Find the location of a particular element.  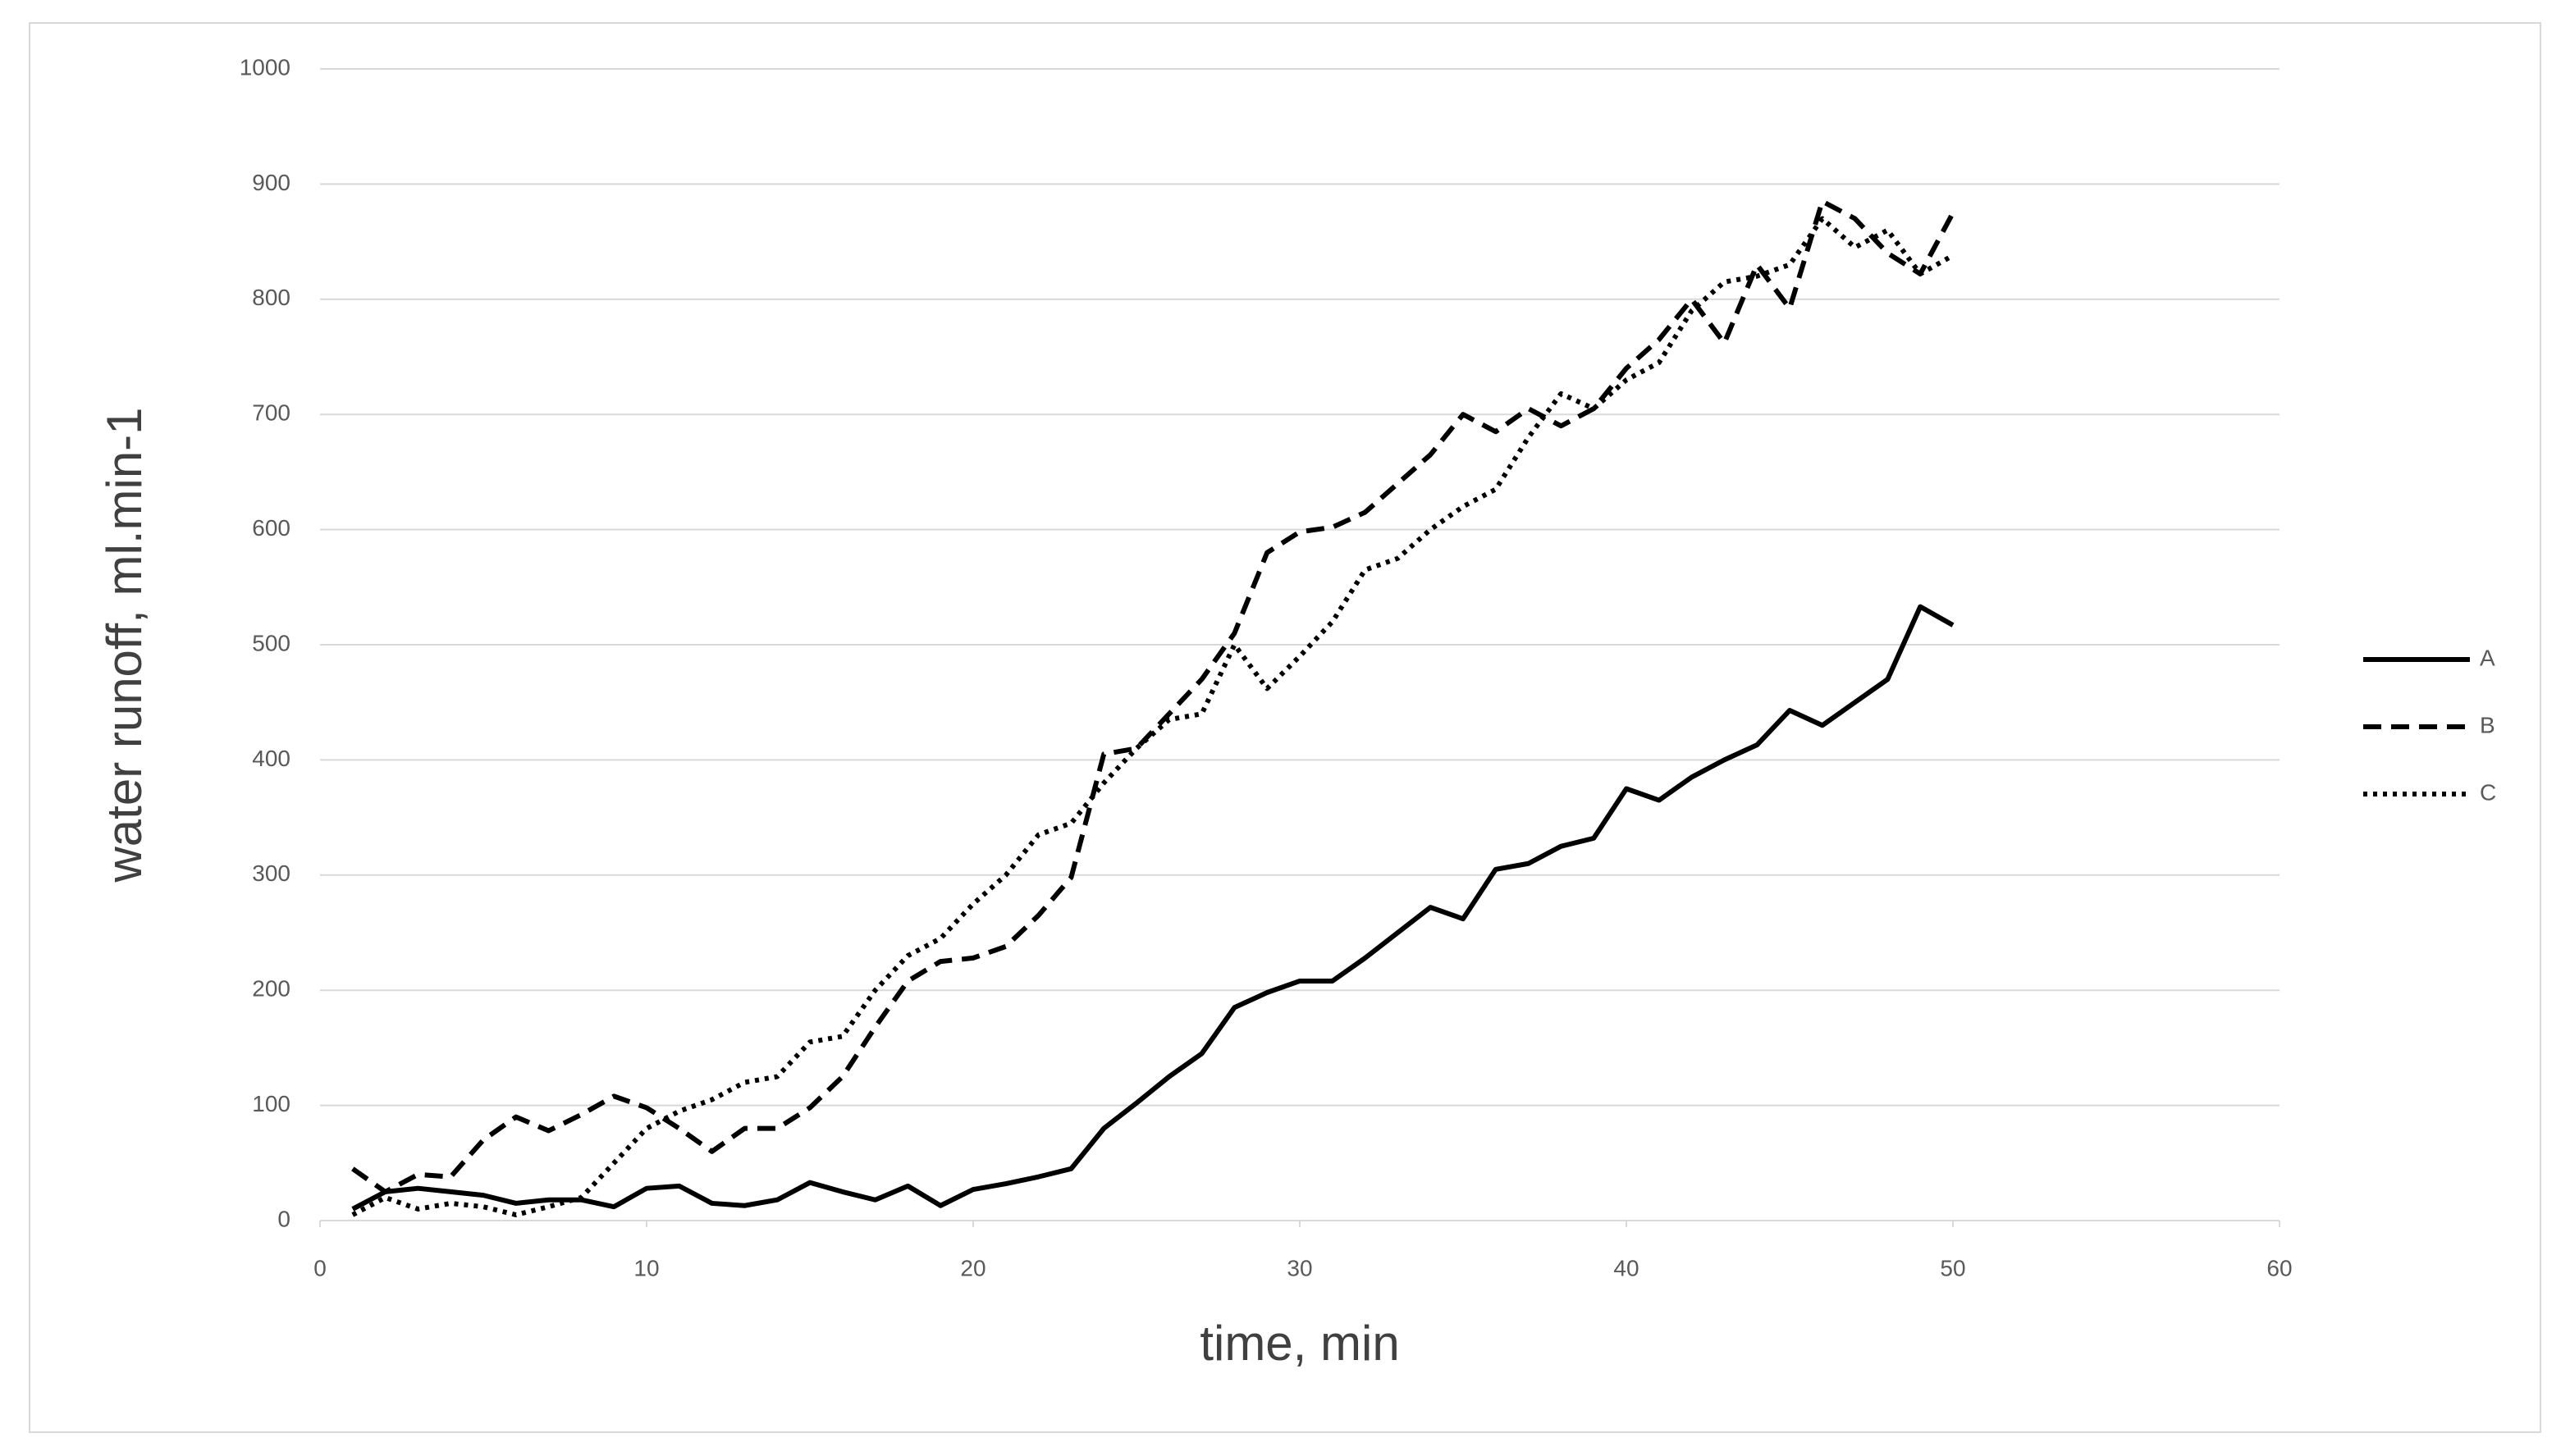

x-tick-label: 30 is located at coordinates (1299, 1267).